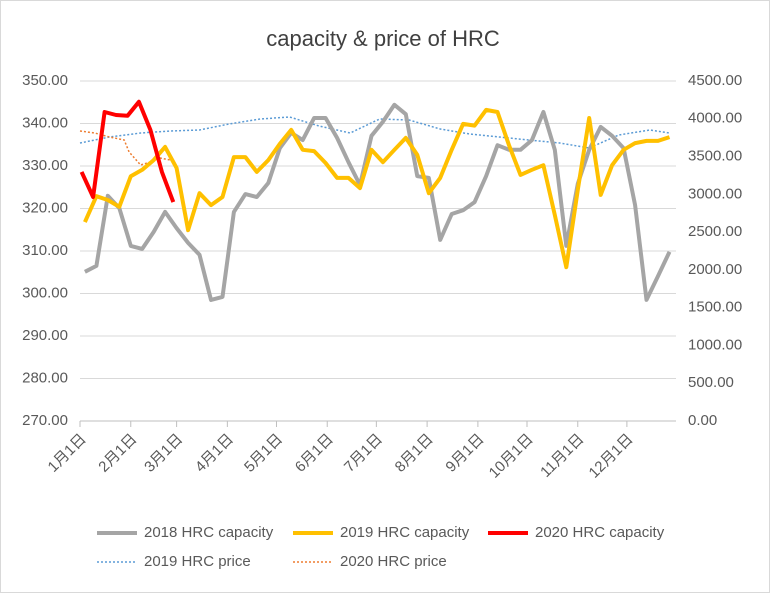 This screenshot has height=593, width=770. Describe the element at coordinates (715, 156) in the screenshot. I see `y2-tick-label: 3500.00` at that location.